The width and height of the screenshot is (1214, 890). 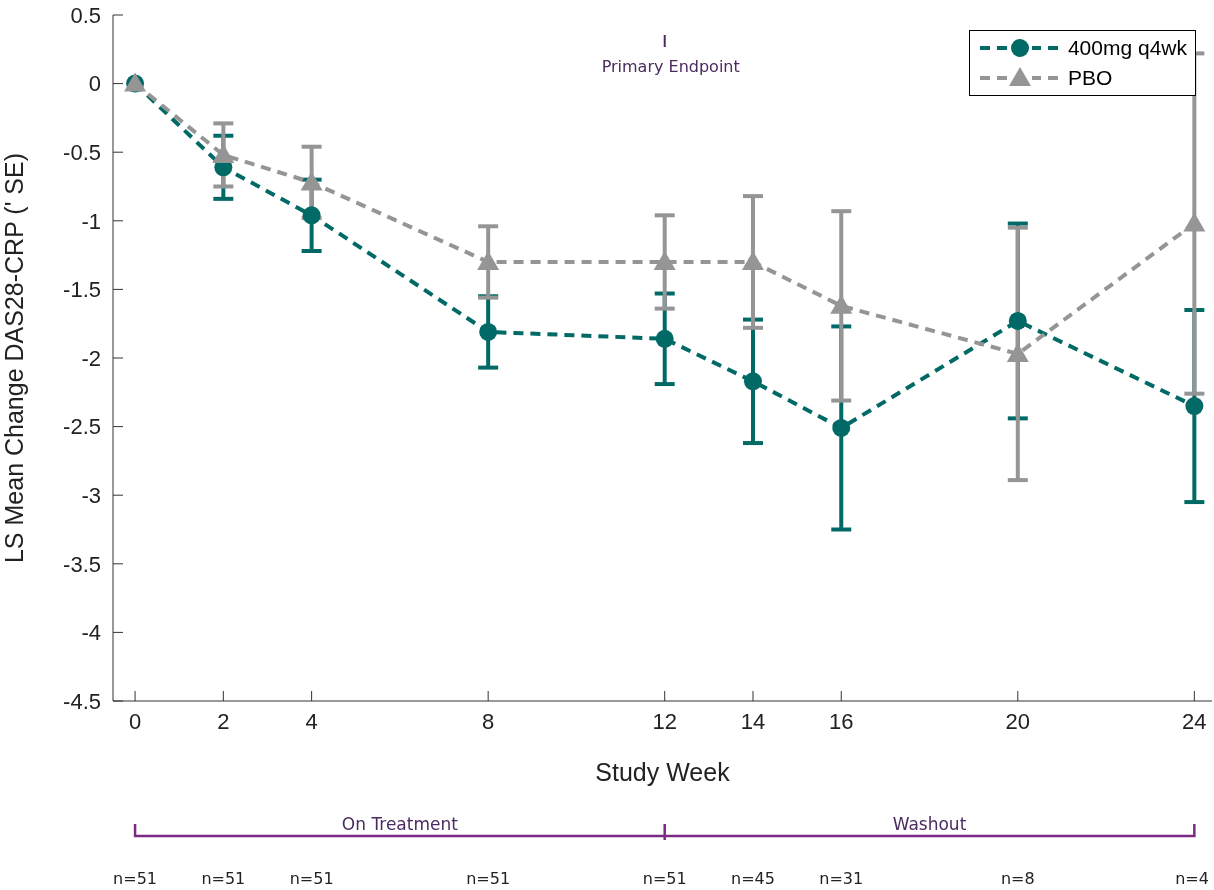 I want to click on x-axis-title: Study Week, so click(x=663, y=772).